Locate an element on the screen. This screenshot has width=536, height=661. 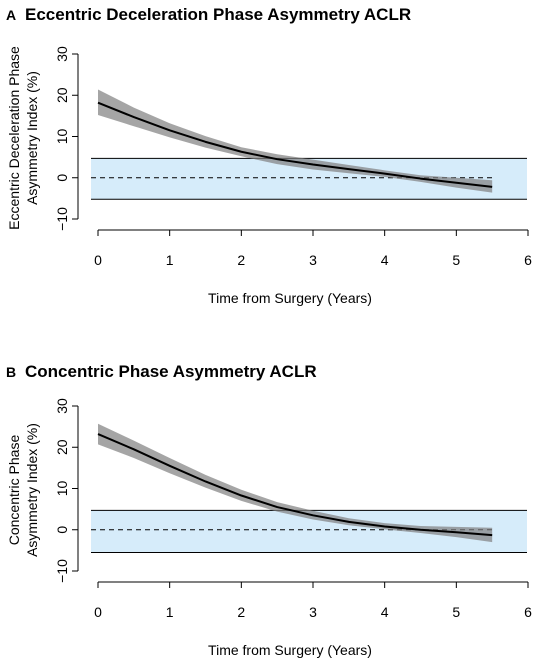
panel-a-x-tick-label: 2 is located at coordinates (241, 260).